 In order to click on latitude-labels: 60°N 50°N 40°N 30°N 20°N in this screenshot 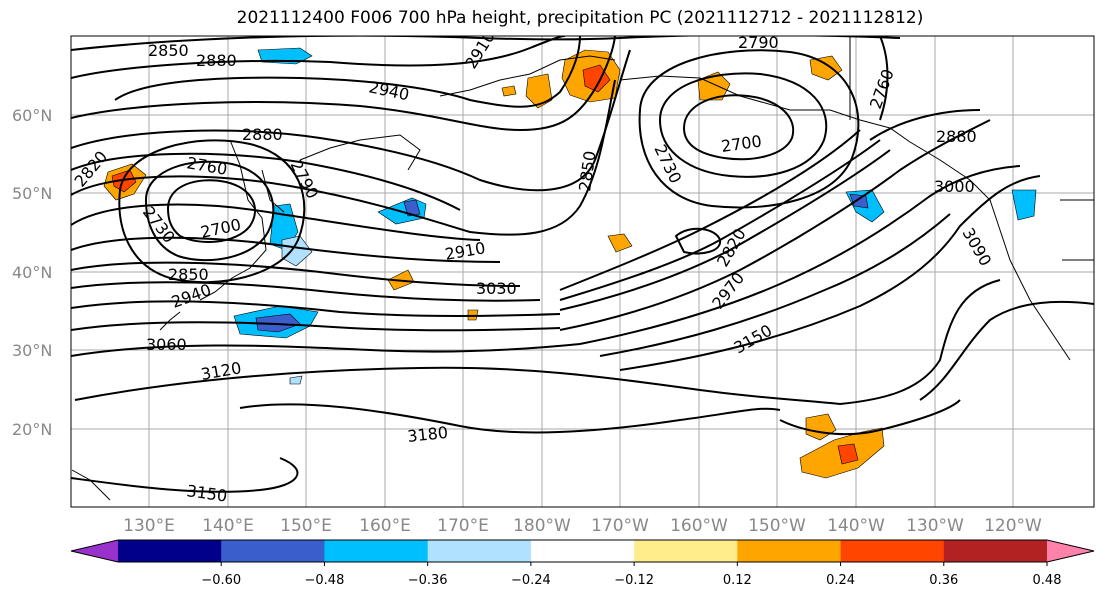, I will do `click(32, 272)`.